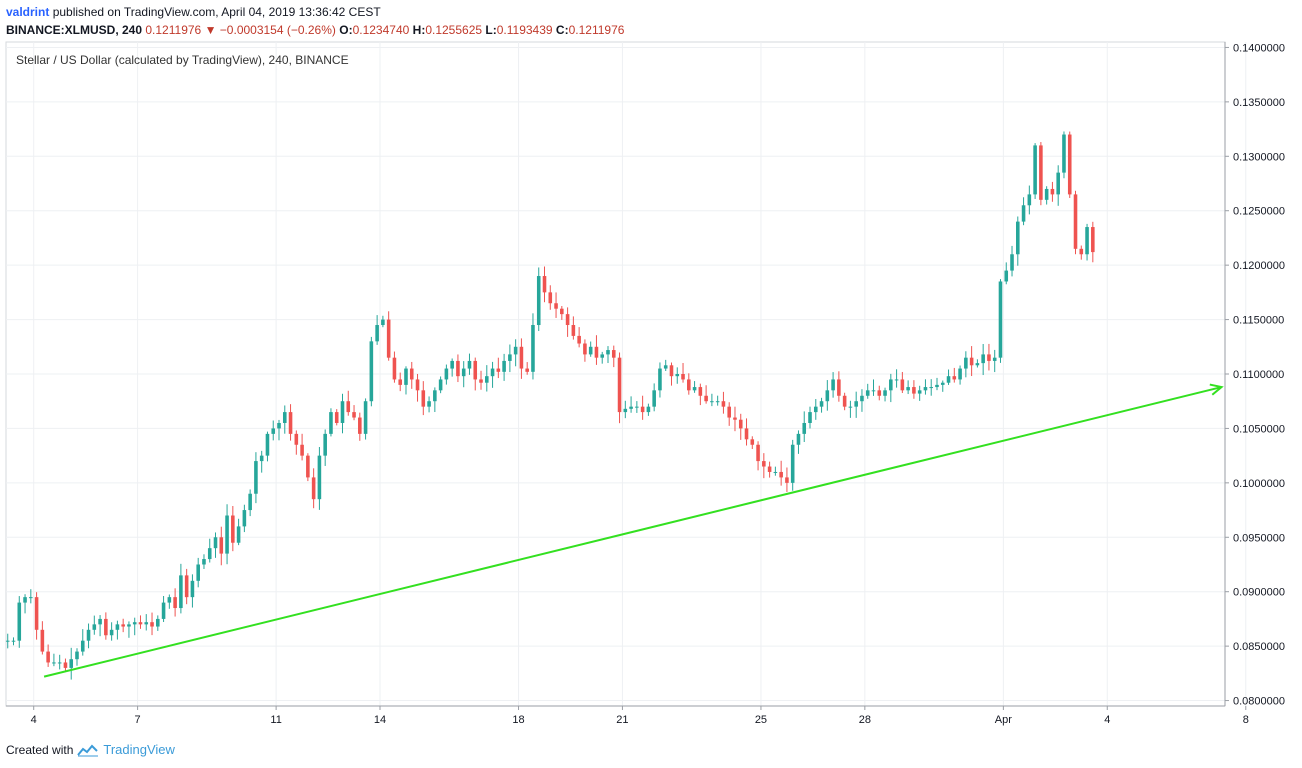 This screenshot has height=768, width=1302. I want to click on tradingview-brand: TradingView, so click(139, 749).